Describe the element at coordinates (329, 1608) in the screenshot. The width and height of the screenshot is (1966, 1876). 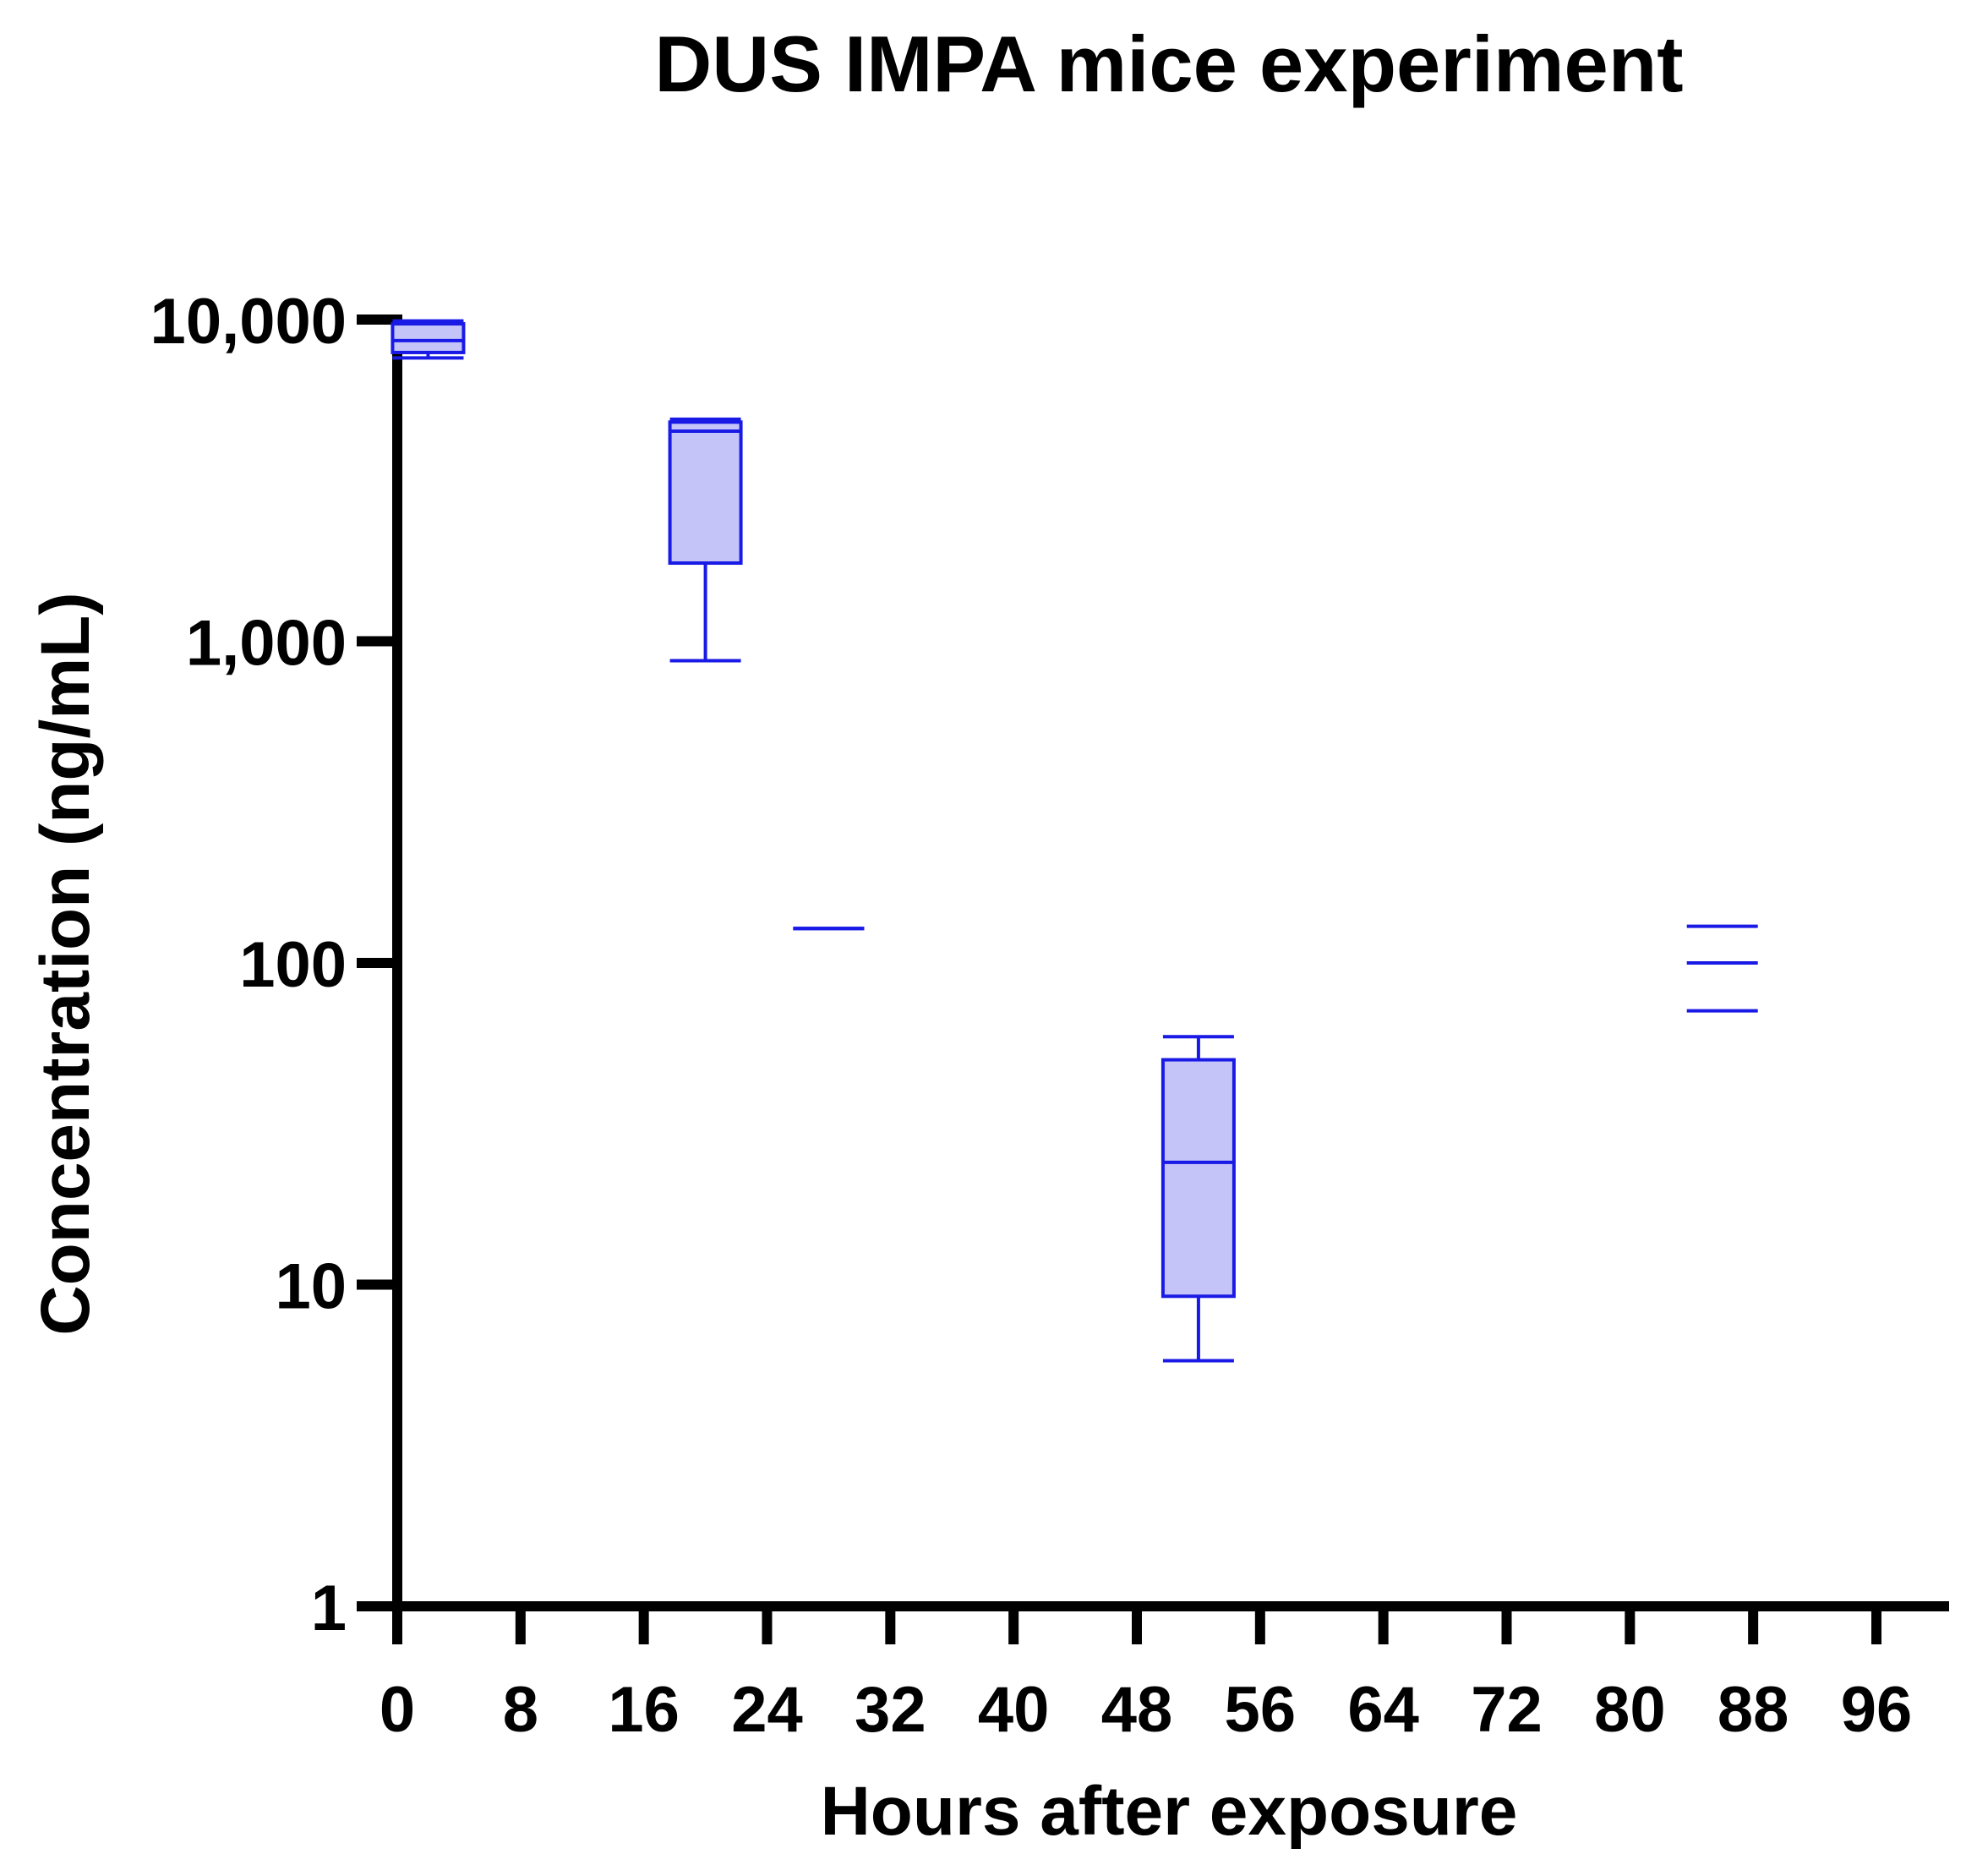
I see `y-tick-label: 1` at that location.